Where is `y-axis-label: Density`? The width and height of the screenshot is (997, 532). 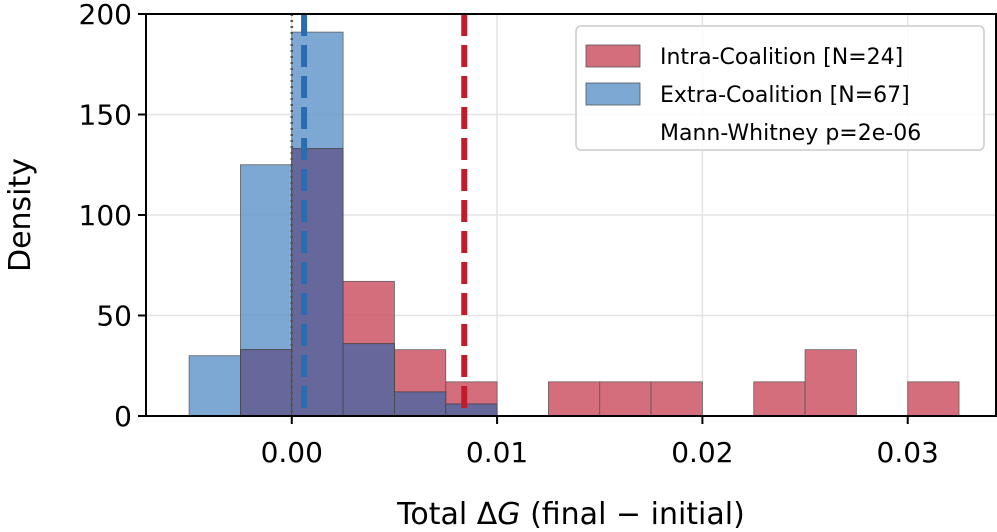
y-axis-label: Density is located at coordinates (20, 215).